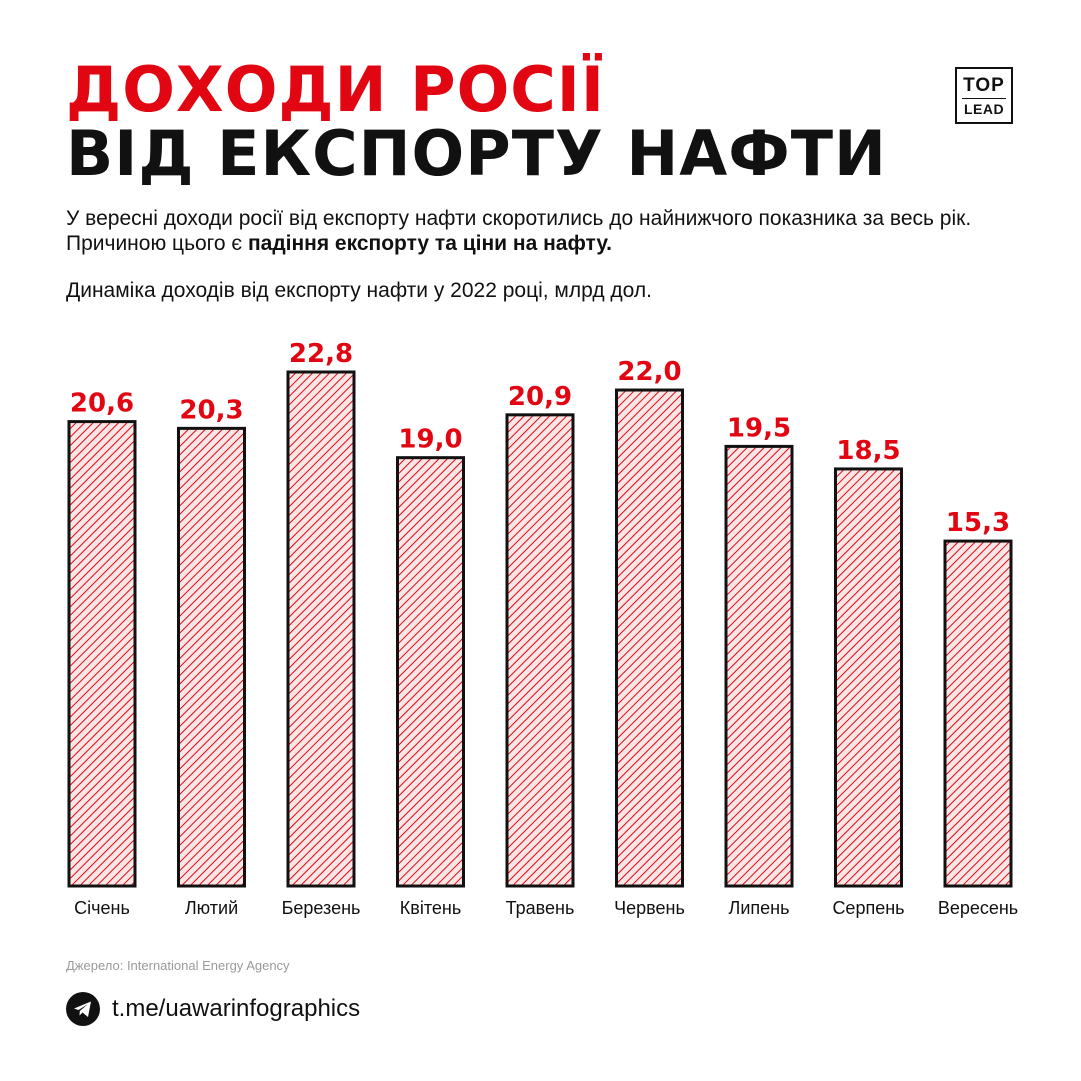 This screenshot has width=1081, height=1081. Describe the element at coordinates (868, 908) in the screenshot. I see `category-label-8: Серпень` at that location.